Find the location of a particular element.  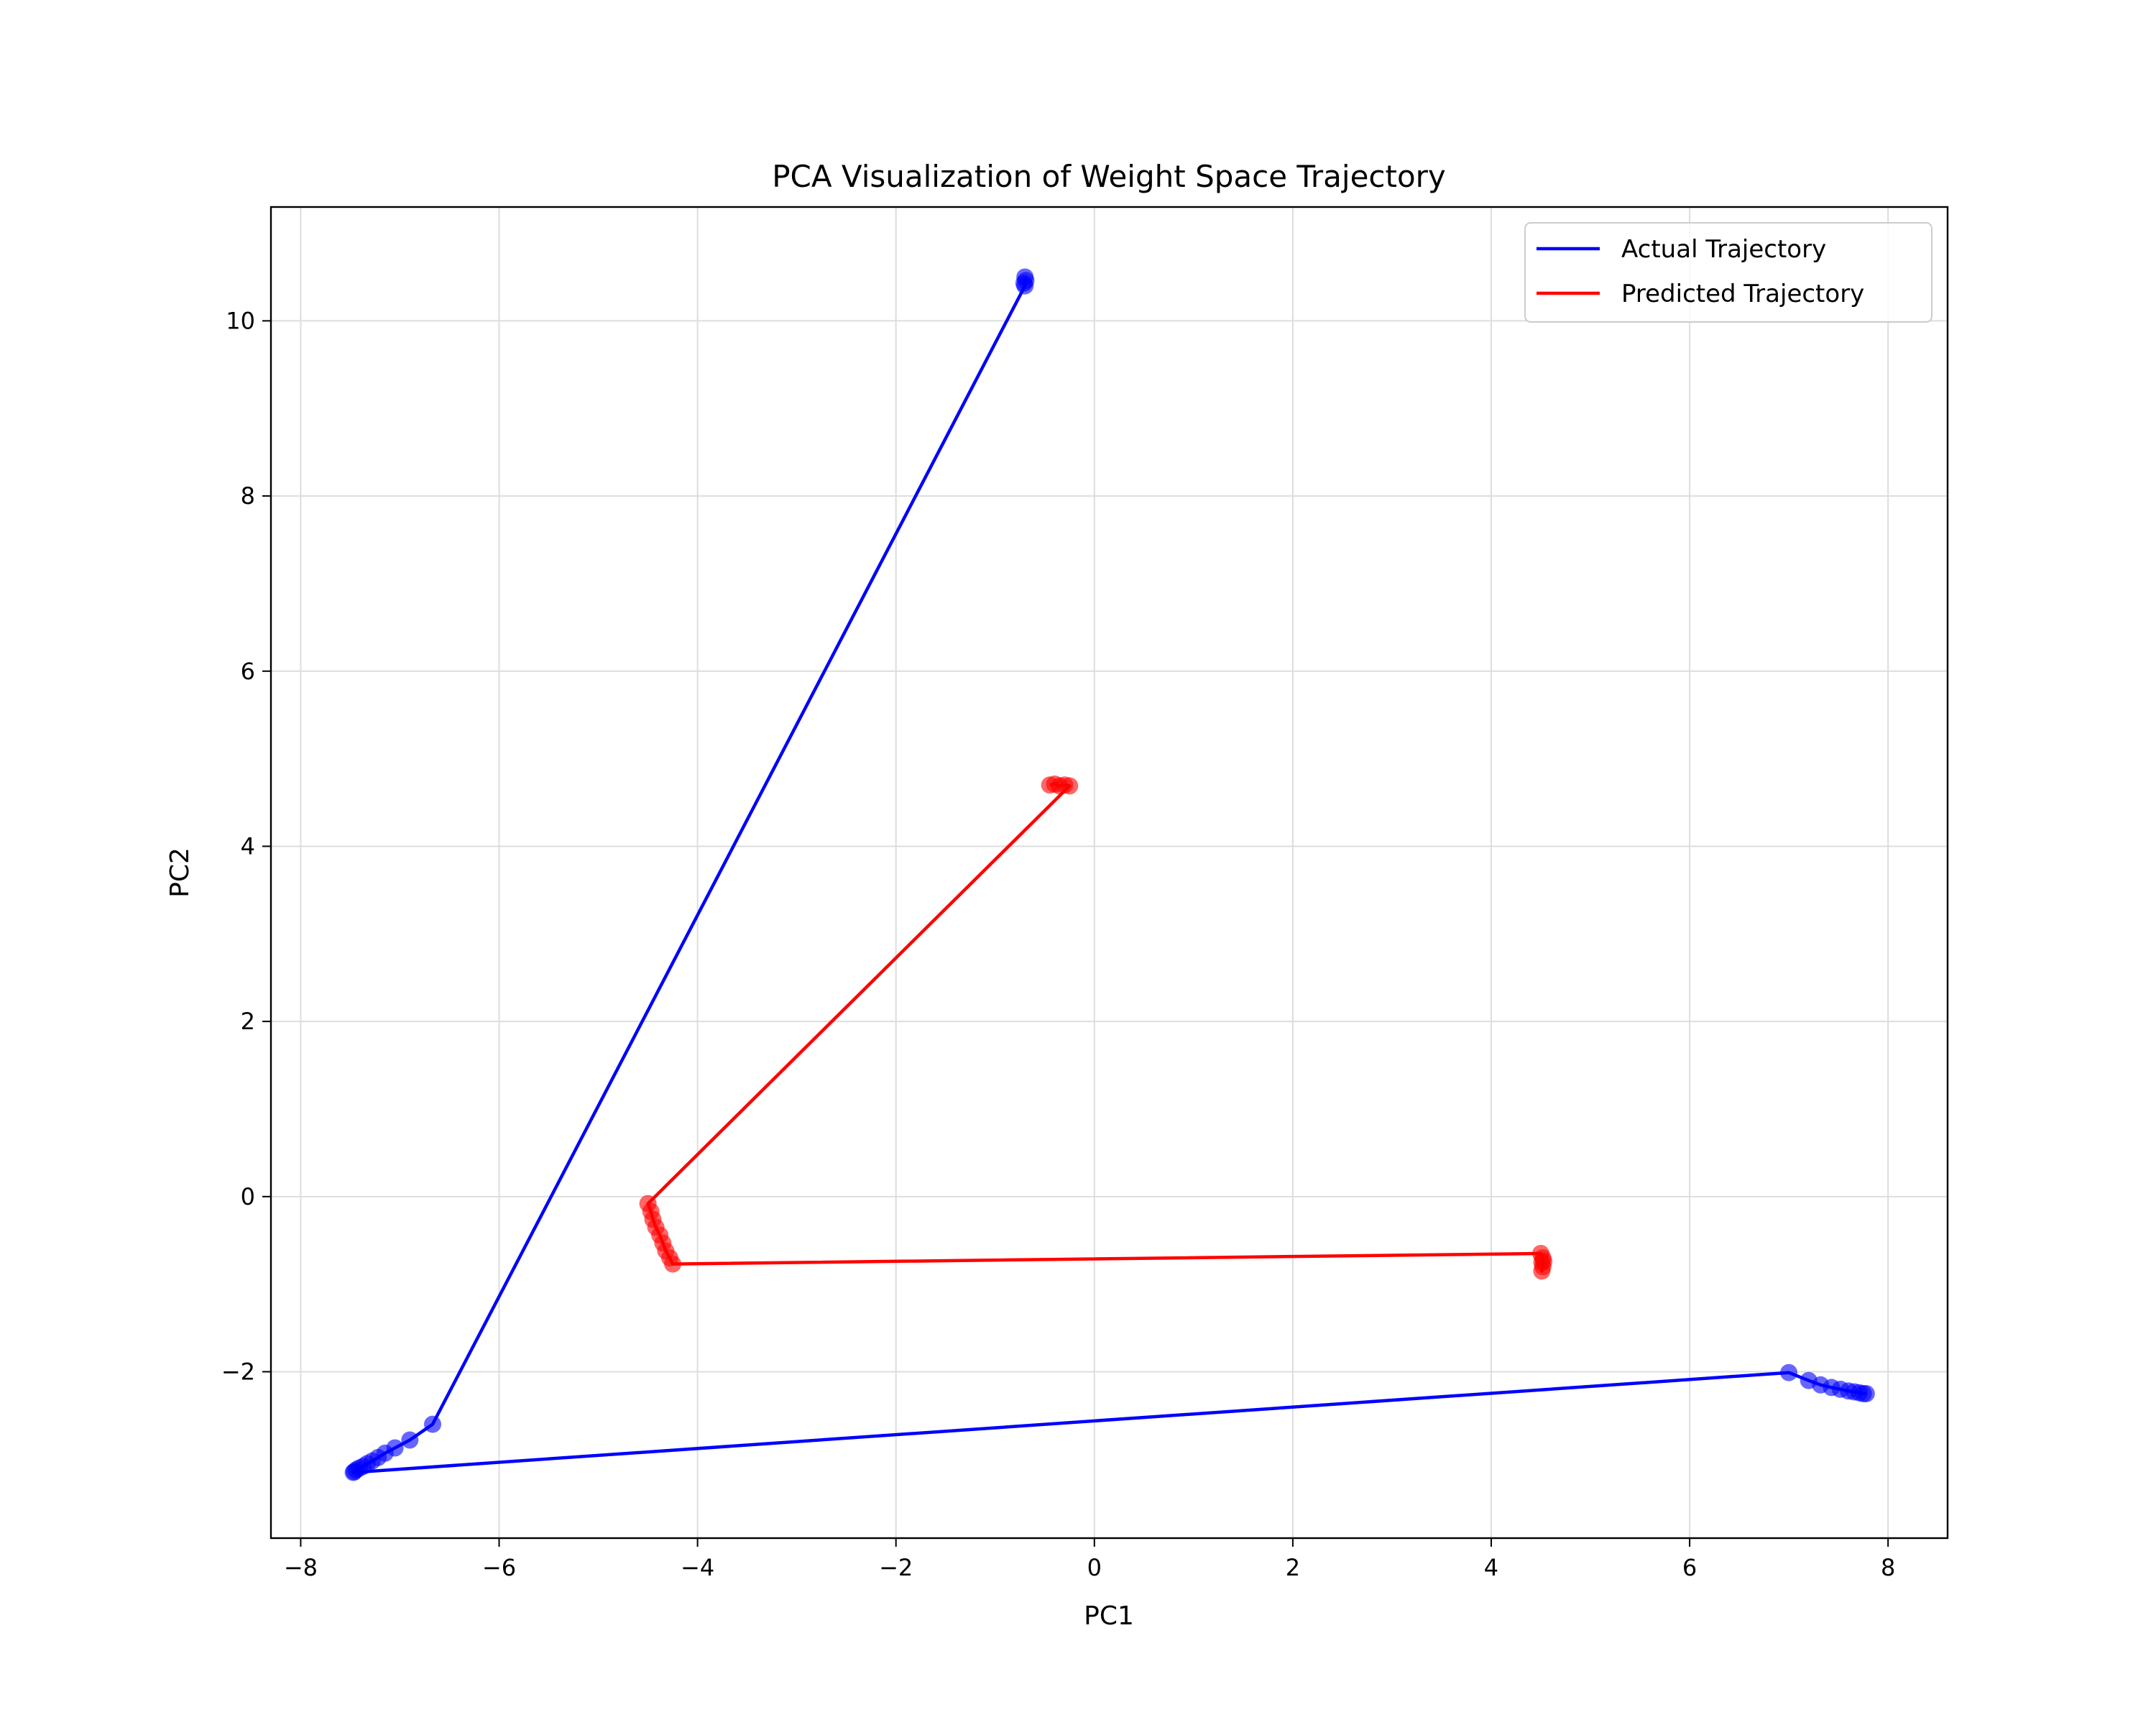

y-tick-label: 6 is located at coordinates (248, 671).